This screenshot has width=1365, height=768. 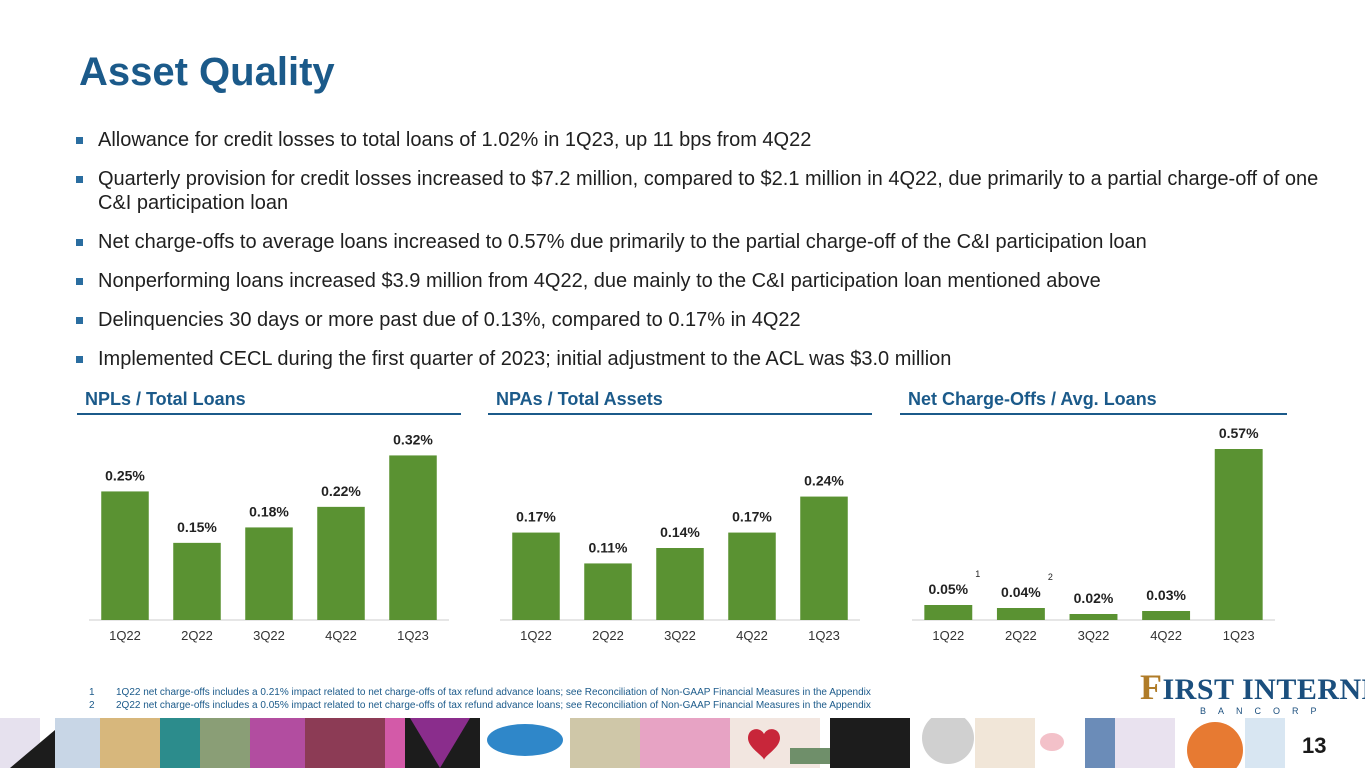 What do you see at coordinates (1094, 598) in the screenshot?
I see `data-label-3Q22: 0.02%` at bounding box center [1094, 598].